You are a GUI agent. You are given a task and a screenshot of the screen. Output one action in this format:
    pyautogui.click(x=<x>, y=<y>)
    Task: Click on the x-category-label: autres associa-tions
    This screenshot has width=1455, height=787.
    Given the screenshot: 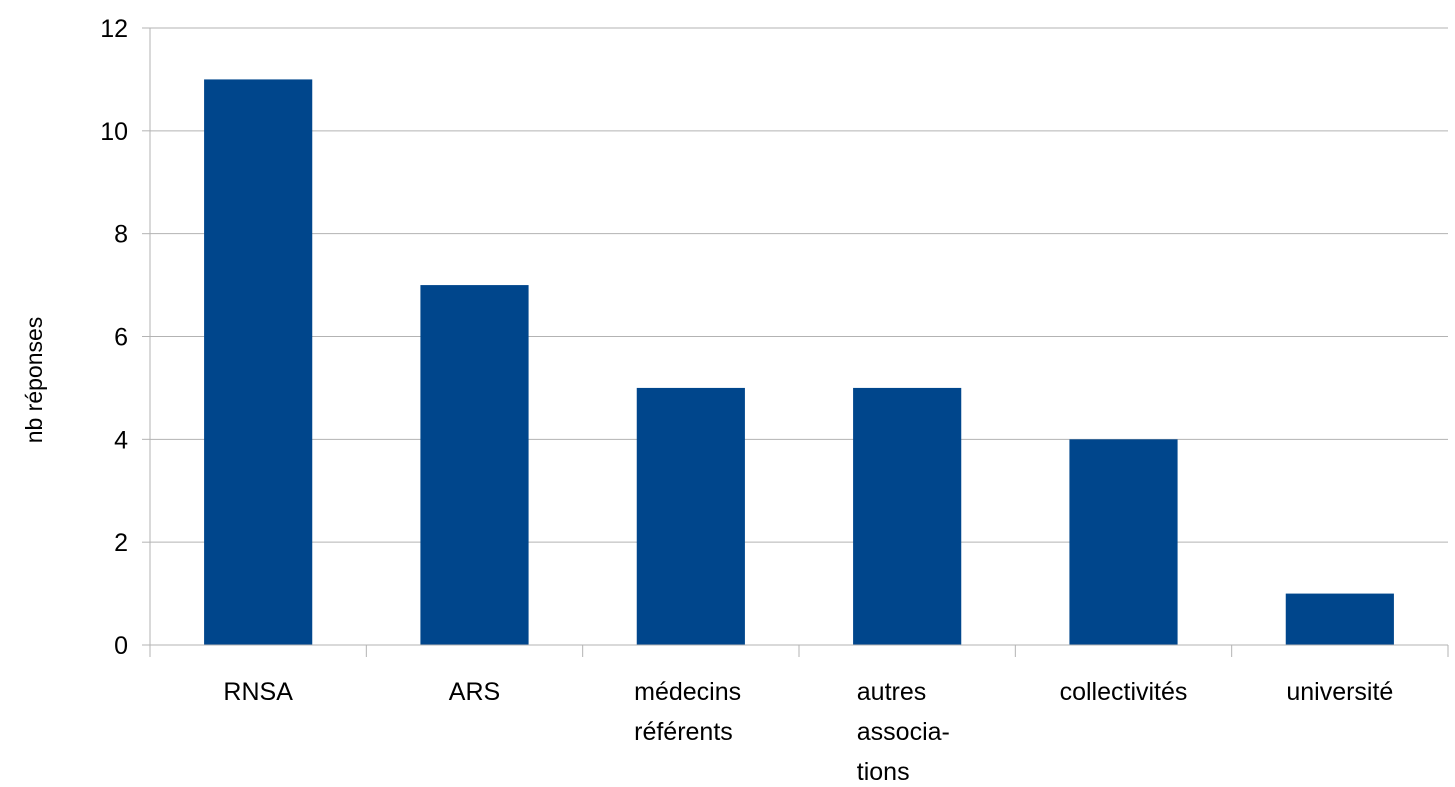 What is the action you would take?
    pyautogui.click(x=903, y=732)
    